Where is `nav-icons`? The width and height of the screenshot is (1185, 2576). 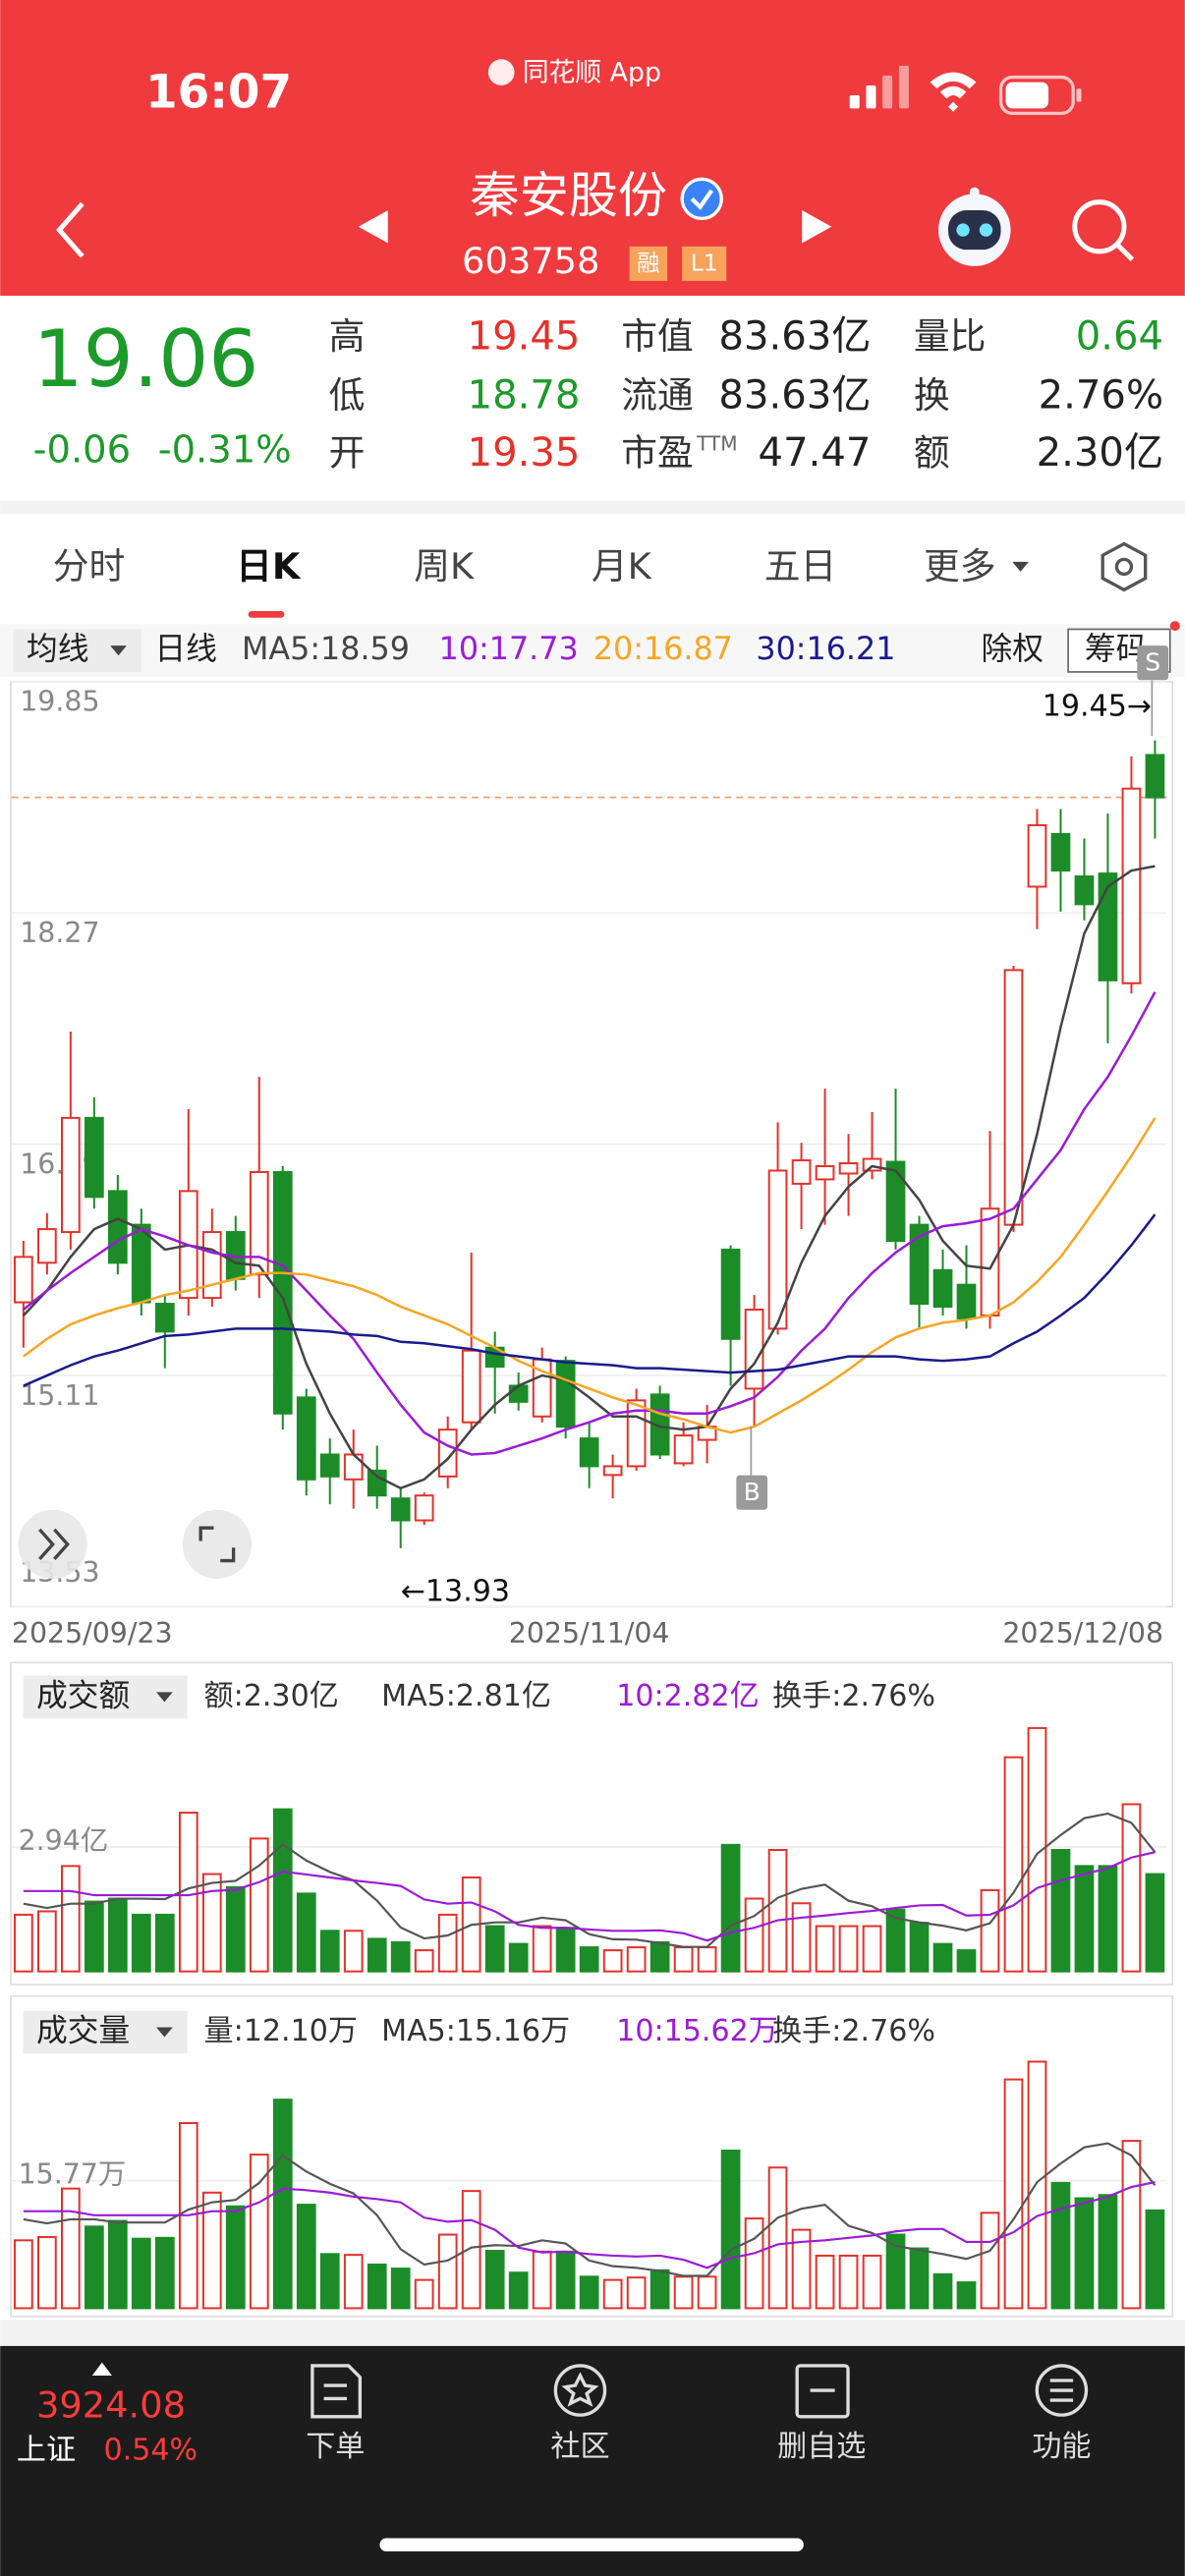 nav-icons is located at coordinates (699, 2391).